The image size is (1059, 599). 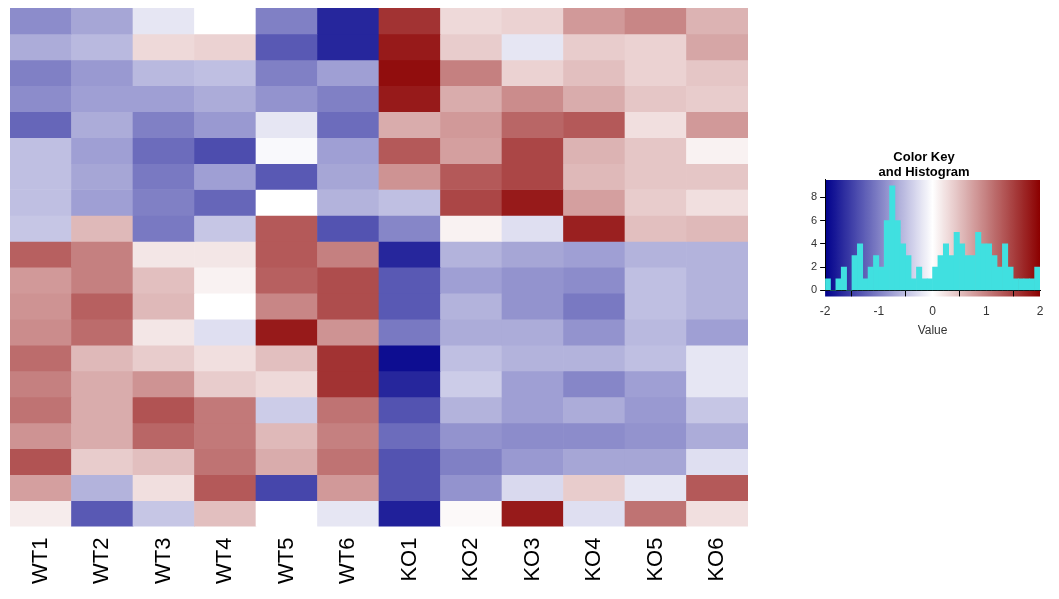 What do you see at coordinates (932, 329) in the screenshot?
I see `color-bar-title: Value` at bounding box center [932, 329].